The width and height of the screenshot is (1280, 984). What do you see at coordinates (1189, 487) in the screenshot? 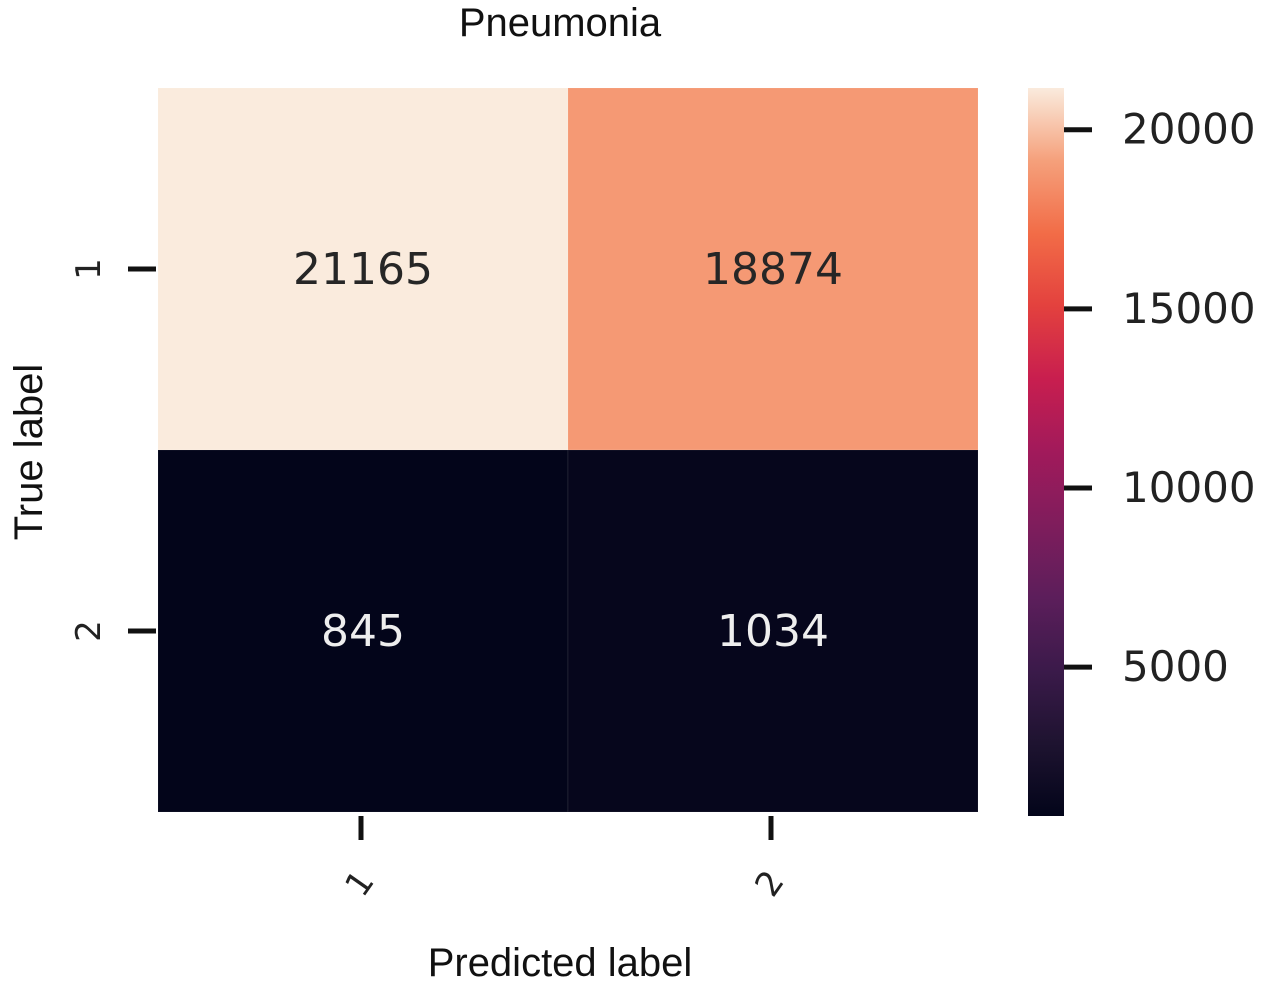
I see `colorbar-tick-label-10000: 10000` at bounding box center [1189, 487].